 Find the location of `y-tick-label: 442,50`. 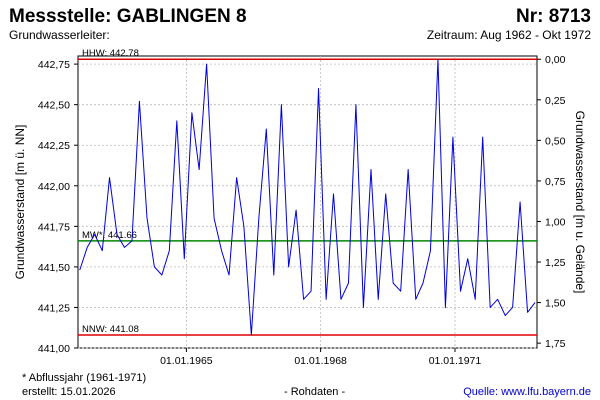

y-tick-label: 442,50 is located at coordinates (54, 106).